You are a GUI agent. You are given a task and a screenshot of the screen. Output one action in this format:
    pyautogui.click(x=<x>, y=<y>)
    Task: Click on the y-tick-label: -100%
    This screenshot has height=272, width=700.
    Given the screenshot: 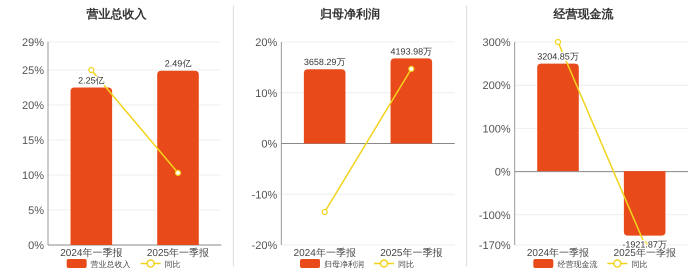 What is the action you would take?
    pyautogui.click(x=494, y=216)
    